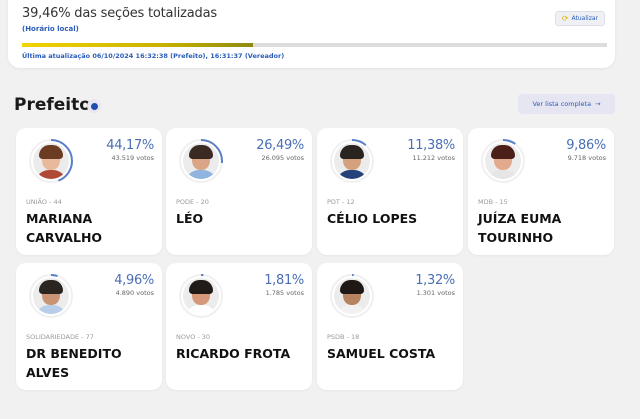 This screenshot has width=640, height=419. What do you see at coordinates (130, 145) in the screenshot?
I see `vote-percentage: 44,17%` at bounding box center [130, 145].